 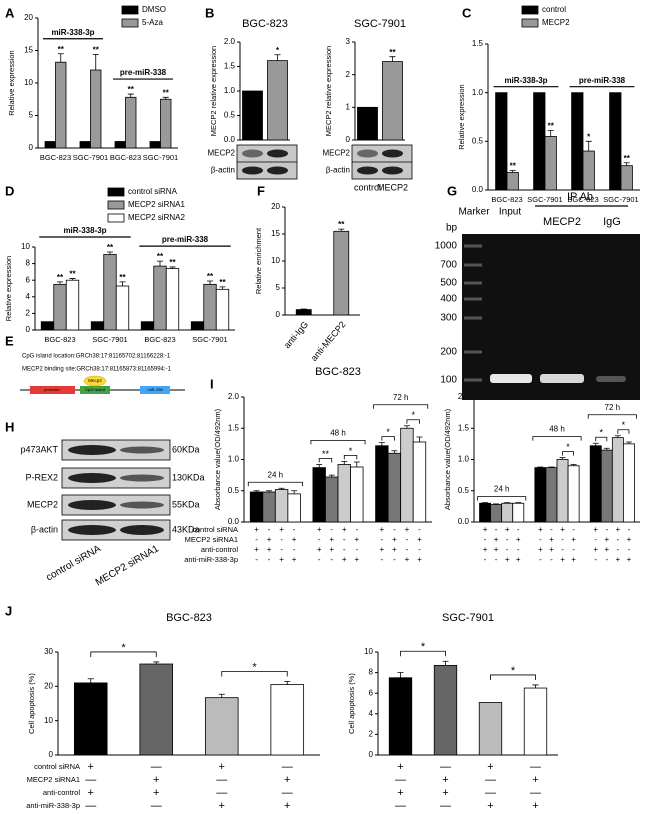 What do you see at coordinates (159, 339) in the screenshot?
I see `x-tick-label: BGC-823` at bounding box center [159, 339].